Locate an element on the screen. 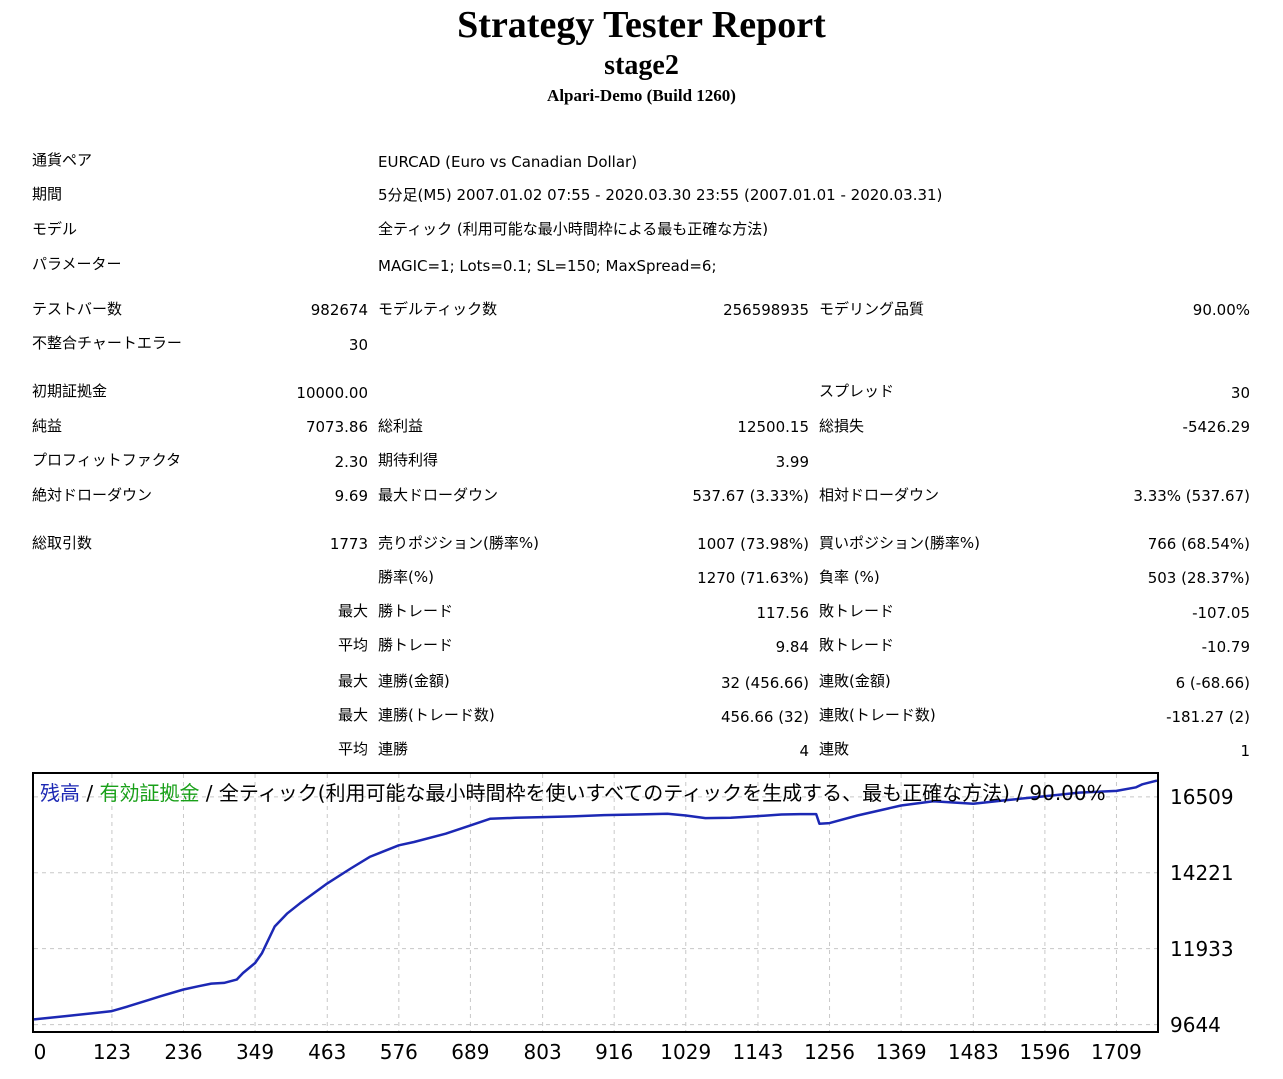 Image resolution: width=1283 pixels, height=1079 pixels. gross-loss-label: 総損失 is located at coordinates (842, 426).